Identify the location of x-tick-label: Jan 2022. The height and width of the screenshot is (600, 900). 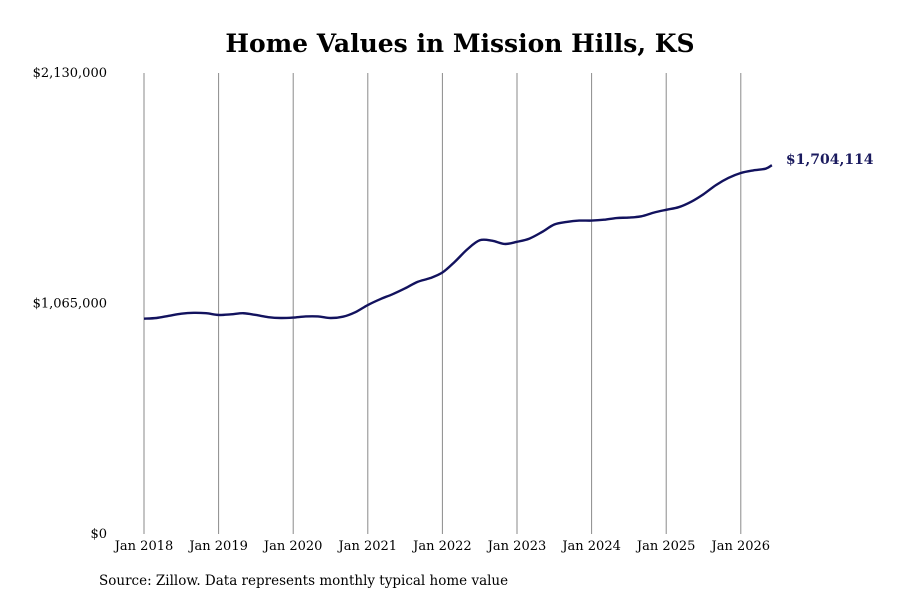
(441, 546).